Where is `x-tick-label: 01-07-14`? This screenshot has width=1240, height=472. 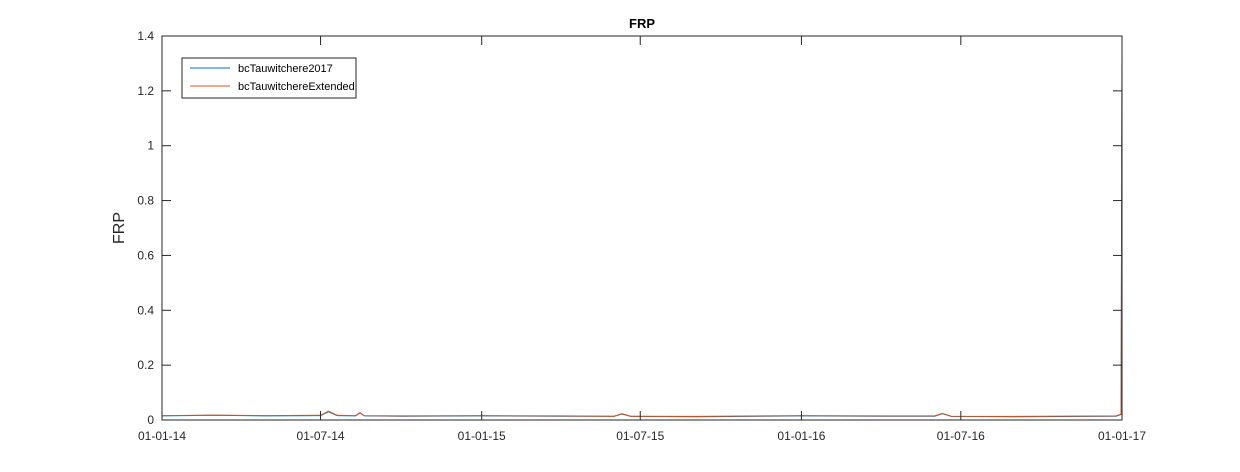
x-tick-label: 01-07-14 is located at coordinates (321, 436).